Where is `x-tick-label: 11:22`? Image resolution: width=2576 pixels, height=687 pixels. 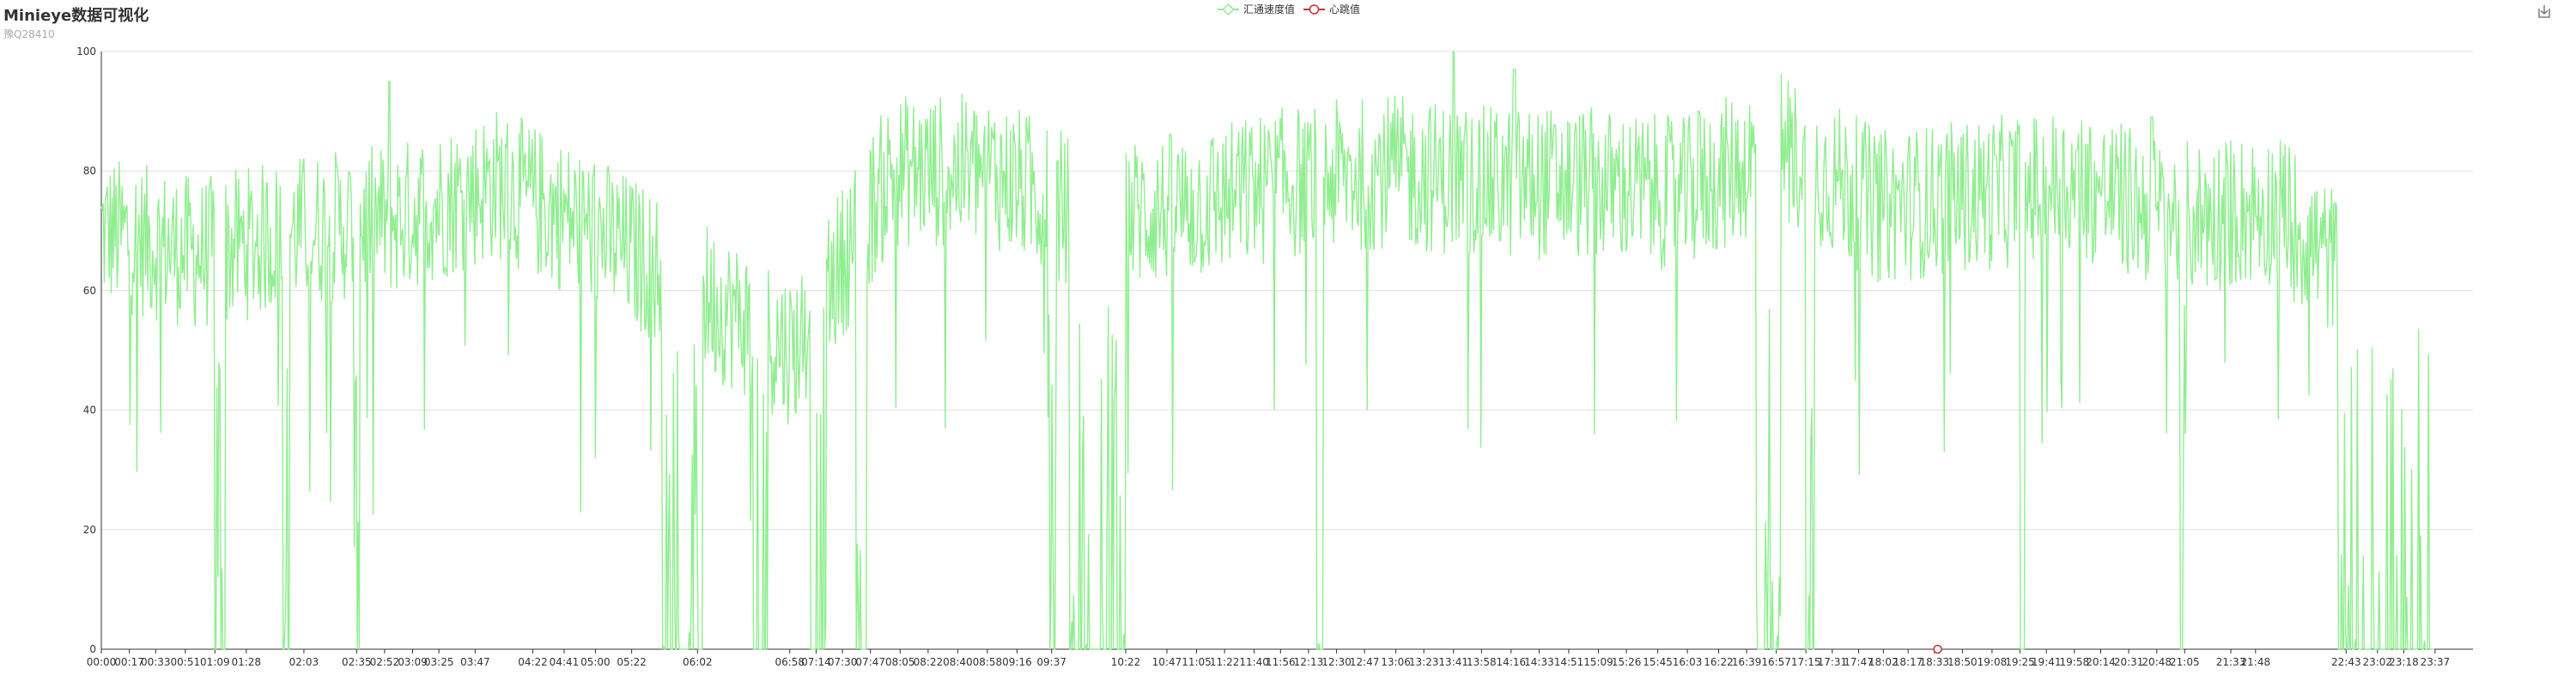 x-tick-label: 11:22 is located at coordinates (1225, 662).